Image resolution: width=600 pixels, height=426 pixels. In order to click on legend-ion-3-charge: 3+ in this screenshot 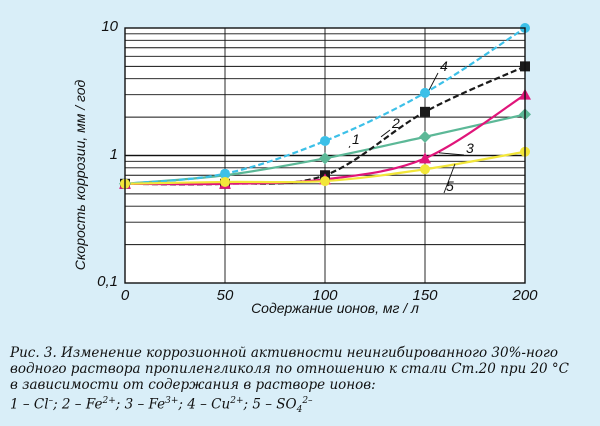, I will do `click(172, 401)`.